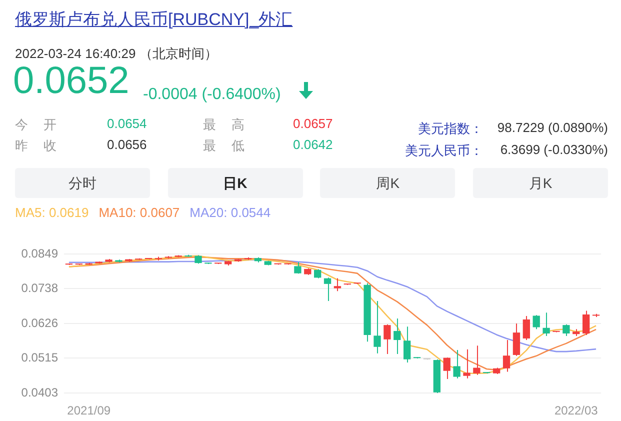 The image size is (621, 421). I want to click on text: MA10: 0.0607, so click(139, 212).